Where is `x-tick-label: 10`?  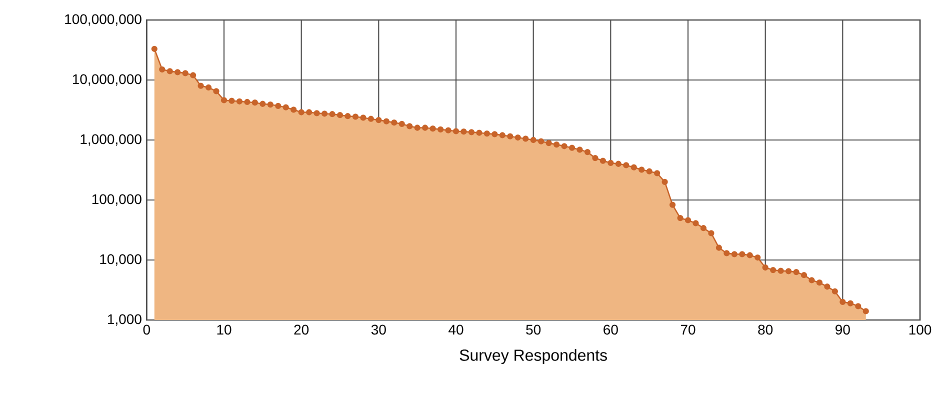 x-tick-label: 10 is located at coordinates (224, 329).